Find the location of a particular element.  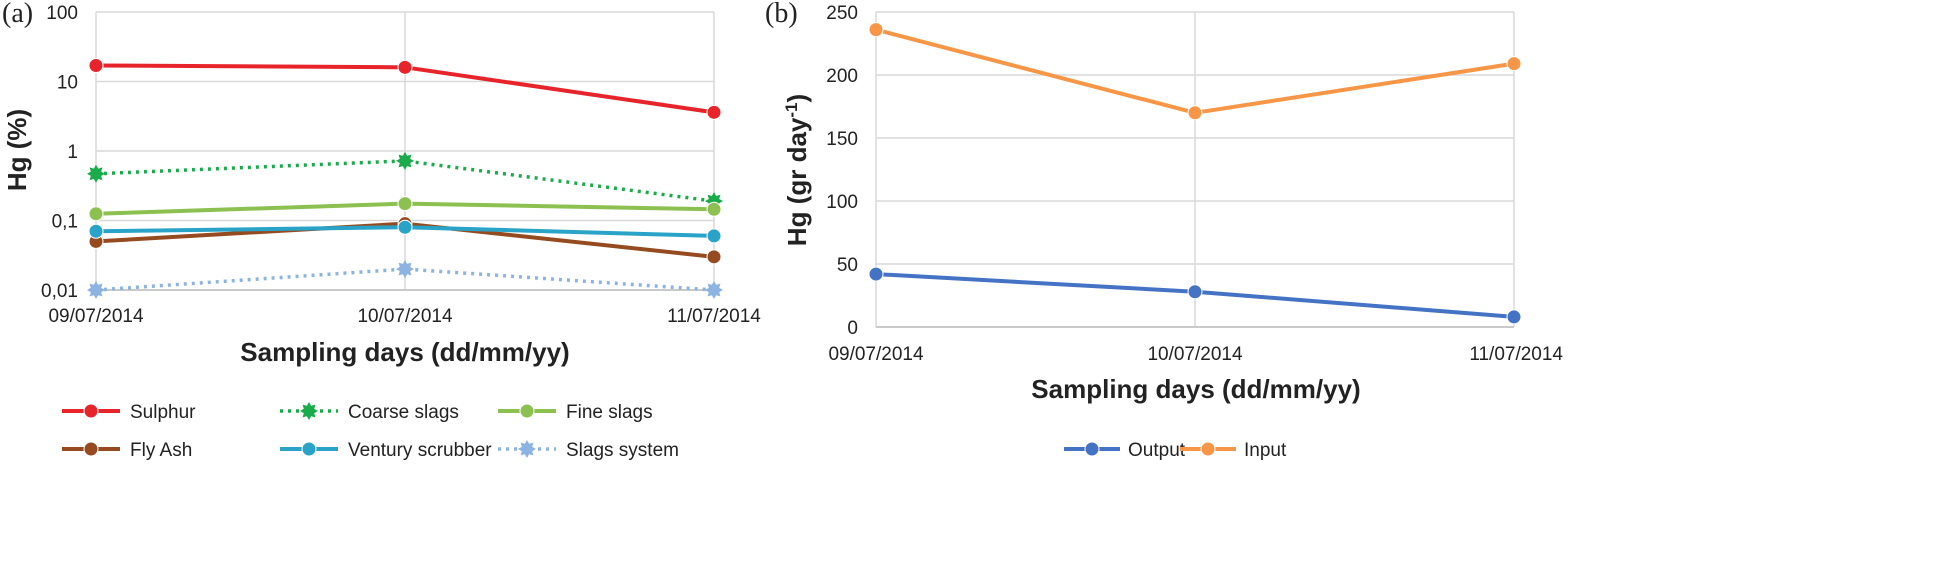

y-axis-title: Hg (%) is located at coordinates (17, 150).